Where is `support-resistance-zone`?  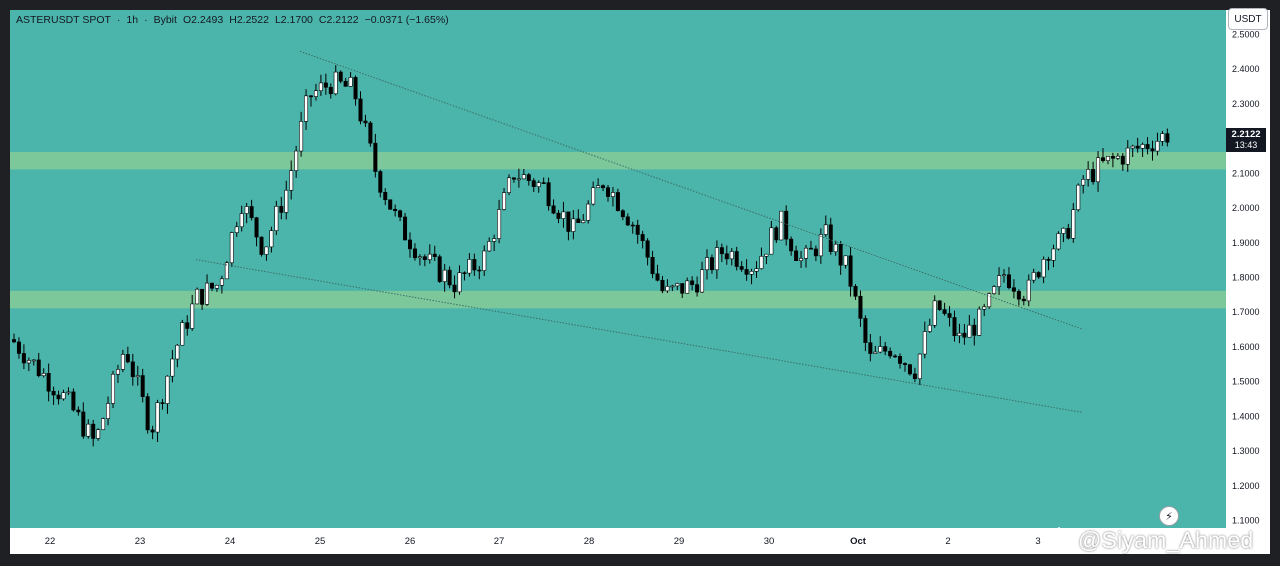
support-resistance-zone is located at coordinates (618, 299).